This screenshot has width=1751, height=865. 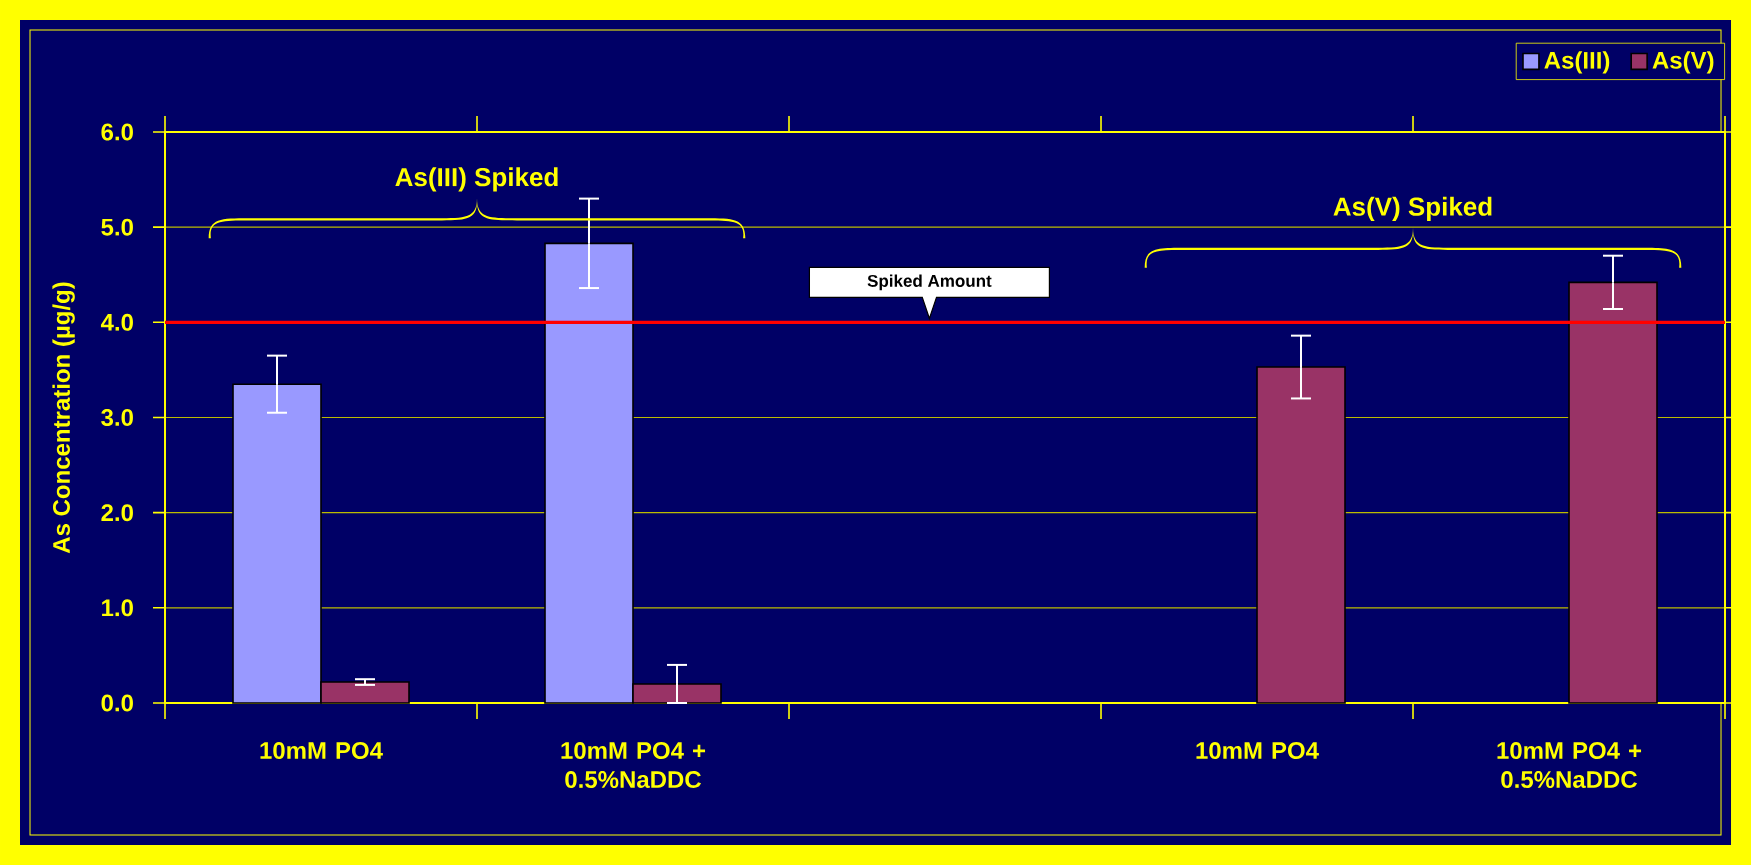 What do you see at coordinates (63, 418) in the screenshot?
I see `y-axis-title: As Concentration (µg/g)` at bounding box center [63, 418].